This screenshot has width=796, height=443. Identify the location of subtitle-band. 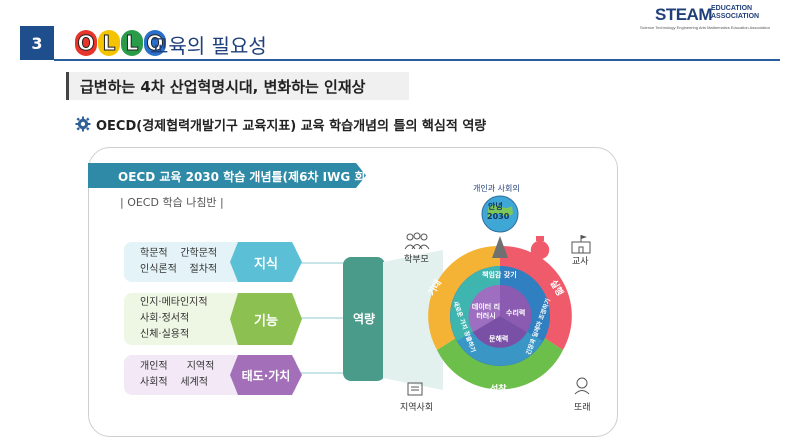
(237, 86).